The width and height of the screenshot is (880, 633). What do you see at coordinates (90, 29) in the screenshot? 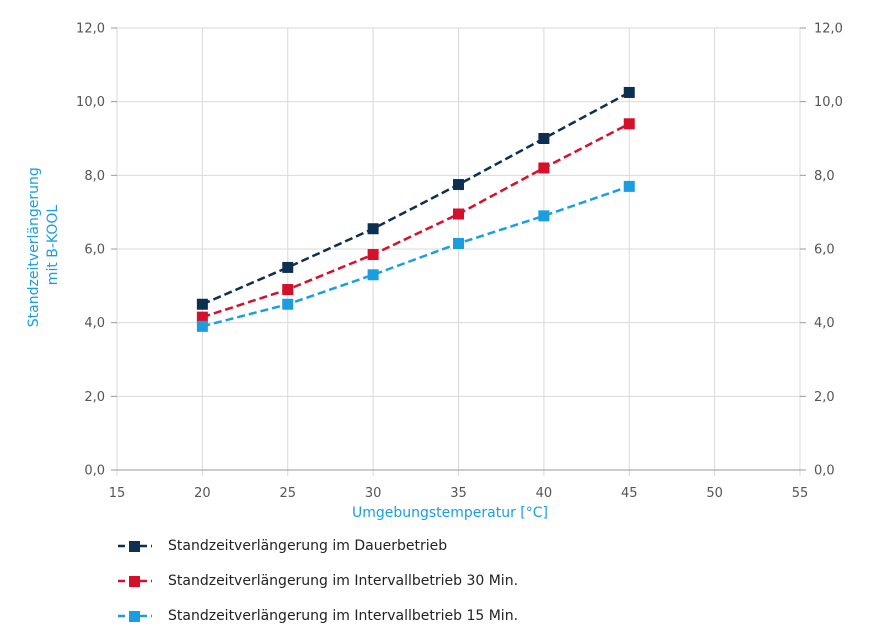
I see `y-tick-label-left: 12,0` at bounding box center [90, 29].